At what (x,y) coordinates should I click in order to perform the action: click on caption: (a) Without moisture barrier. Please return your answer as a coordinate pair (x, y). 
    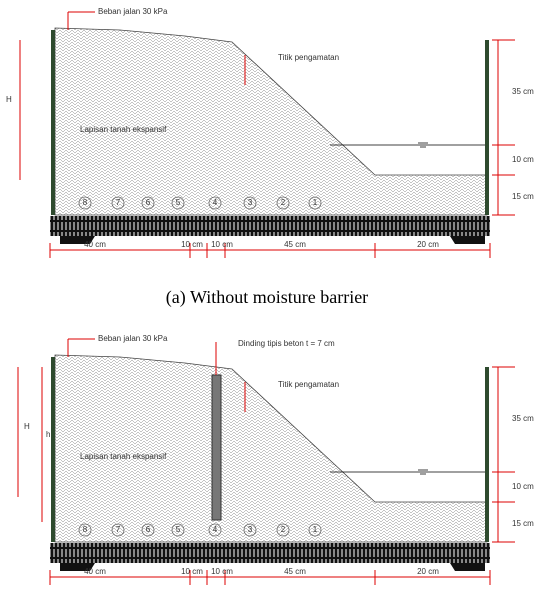
    Looking at the image, I should click on (267, 297).